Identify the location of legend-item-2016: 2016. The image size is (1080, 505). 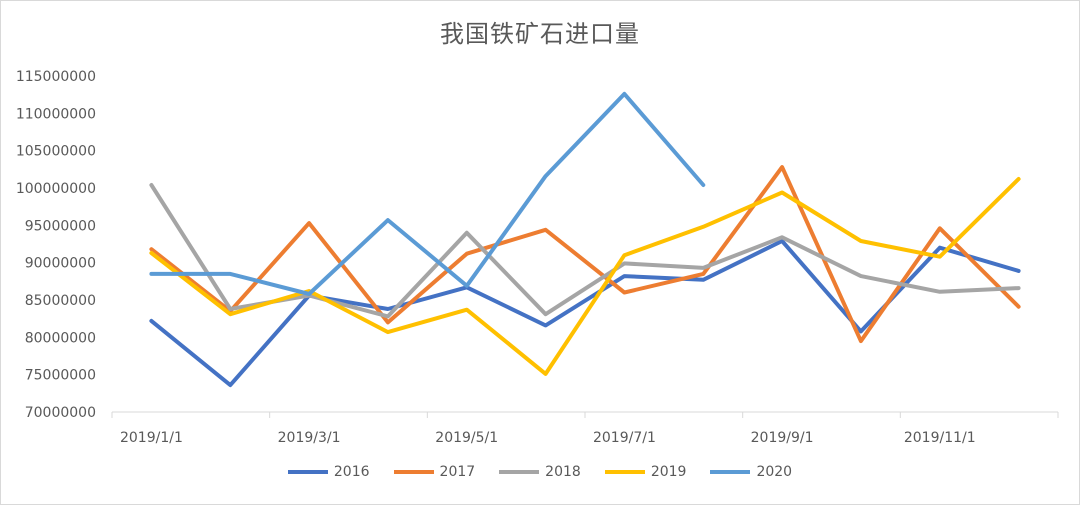
(328, 472).